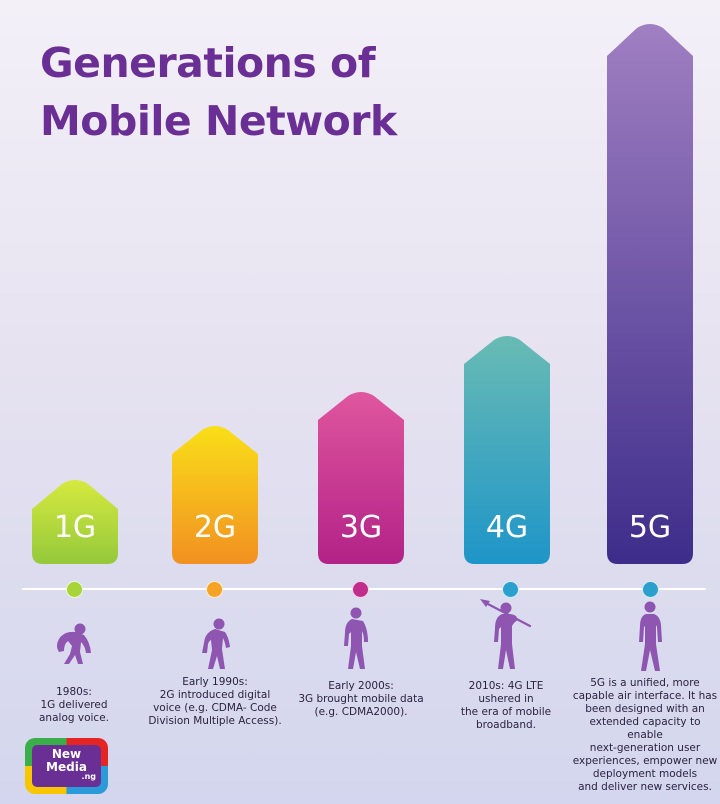  What do you see at coordinates (74, 589) in the screenshot?
I see `timeline-dot-1g` at bounding box center [74, 589].